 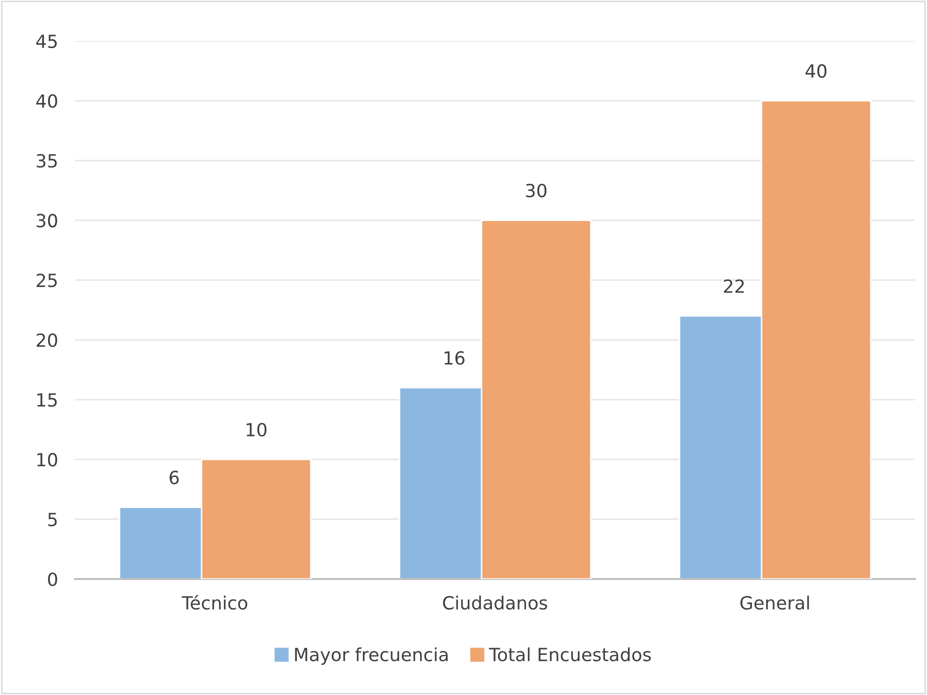 What do you see at coordinates (46, 281) in the screenshot?
I see `y-tick-label: 25` at bounding box center [46, 281].